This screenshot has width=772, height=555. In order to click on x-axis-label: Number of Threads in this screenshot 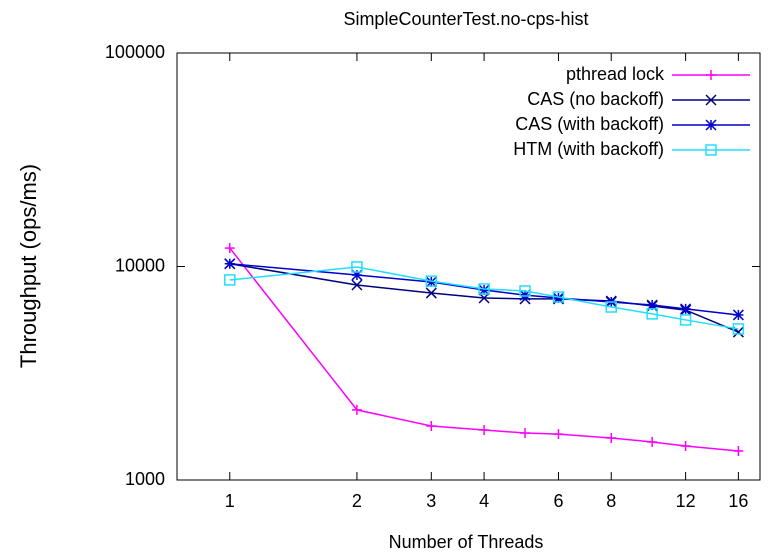, I will do `click(466, 542)`.